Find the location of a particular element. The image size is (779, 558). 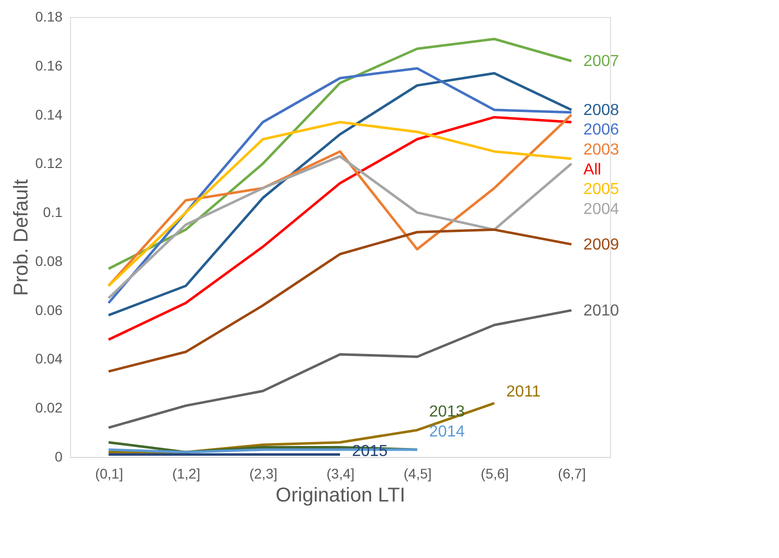

series-label: 2005 is located at coordinates (601, 189).